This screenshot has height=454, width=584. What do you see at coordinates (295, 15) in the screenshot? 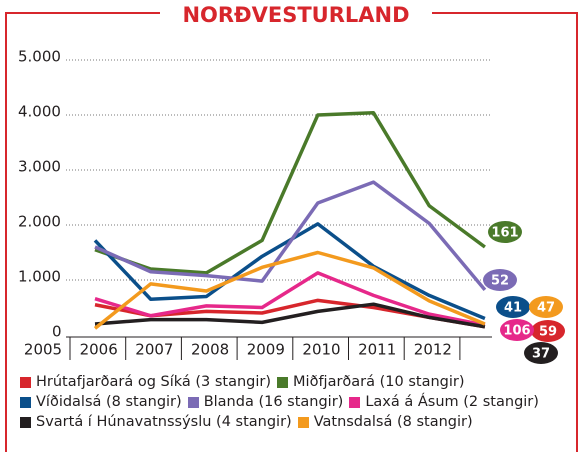
I see `chart-title: NORÐVESTURLAND` at bounding box center [295, 15].